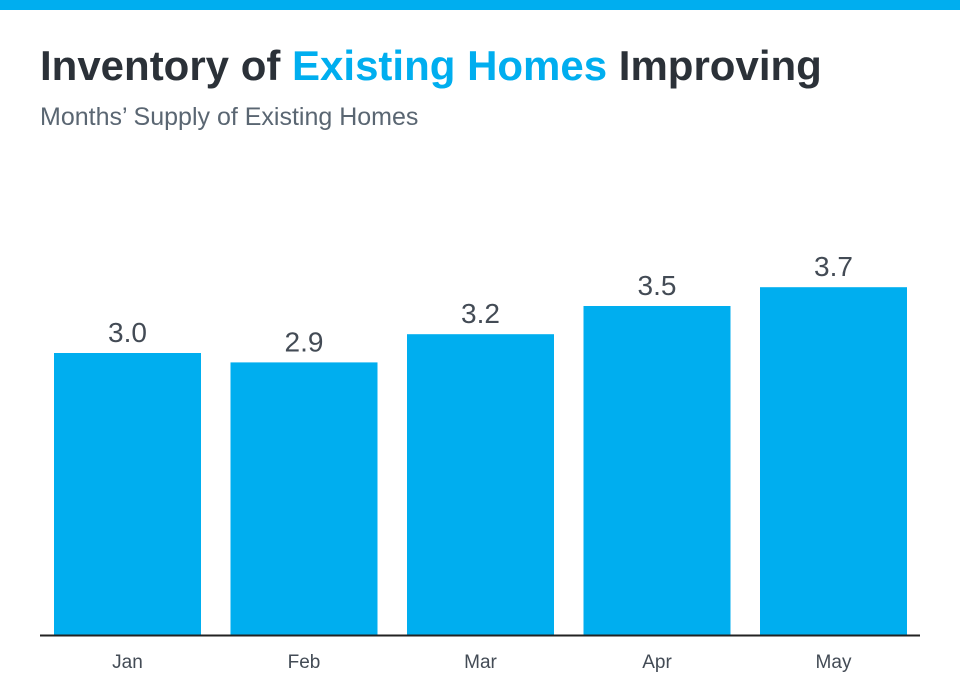 The height and width of the screenshot is (682, 960). What do you see at coordinates (229, 117) in the screenshot?
I see `chart-subtitle: Months’ Supply of Existing Homes` at bounding box center [229, 117].